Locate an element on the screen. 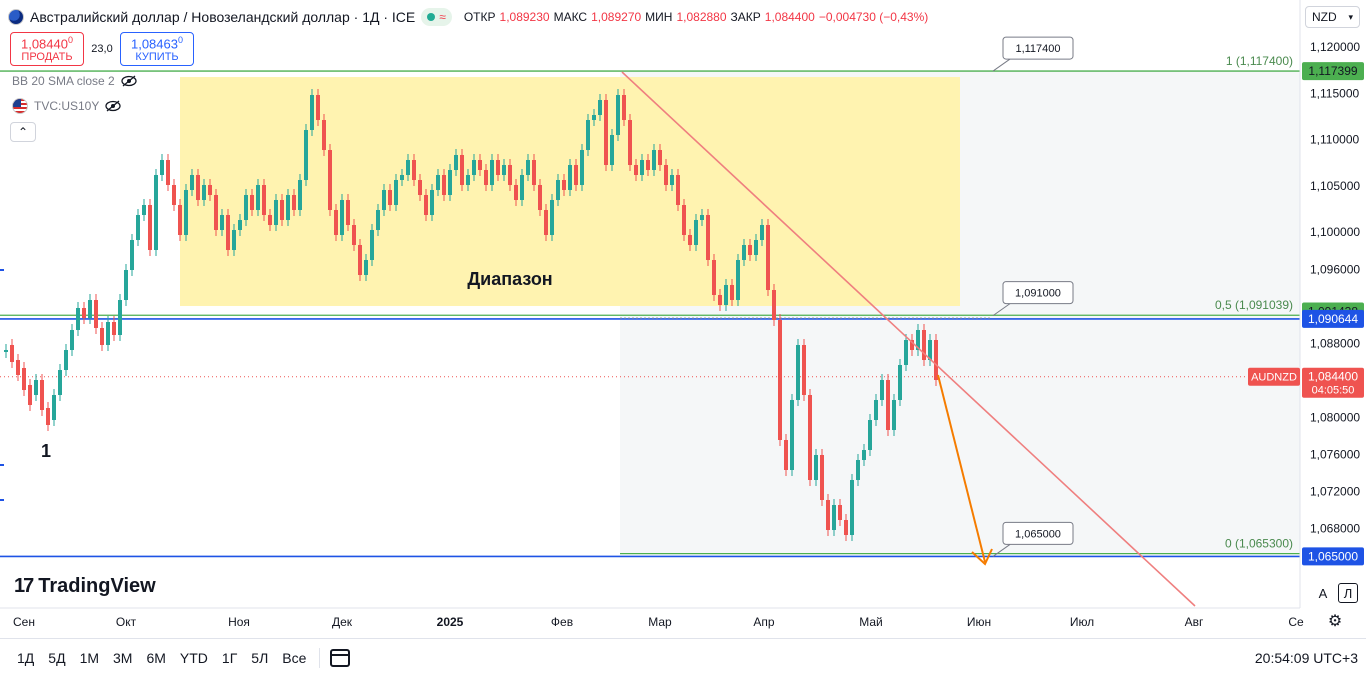 Image resolution: width=1366 pixels, height=676 pixels. eye-off-icon is located at coordinates (129, 81).